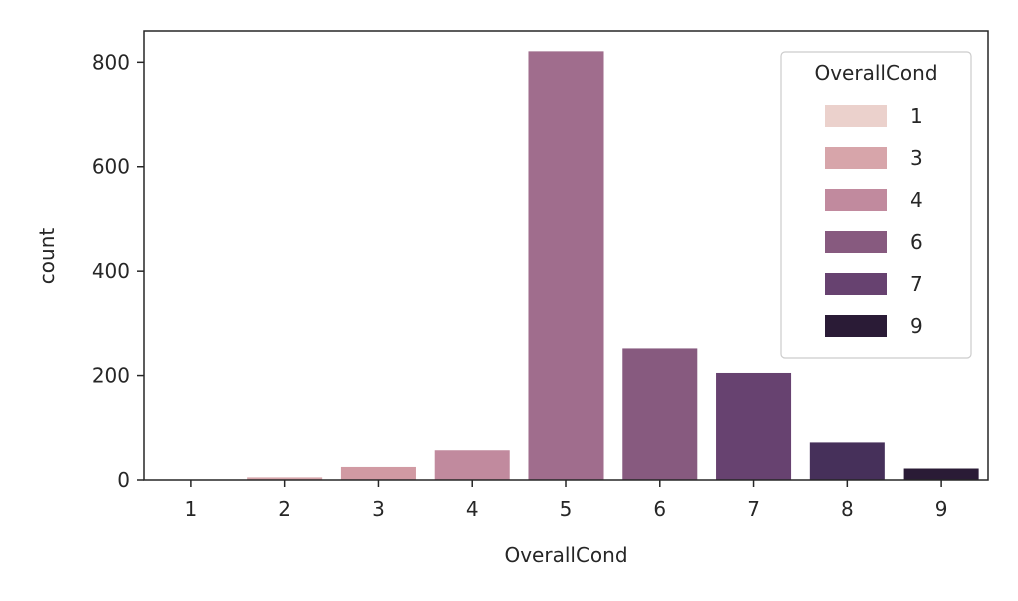 The height and width of the screenshot is (601, 1018). What do you see at coordinates (111, 167) in the screenshot?
I see `y-tick-label: 600` at bounding box center [111, 167].